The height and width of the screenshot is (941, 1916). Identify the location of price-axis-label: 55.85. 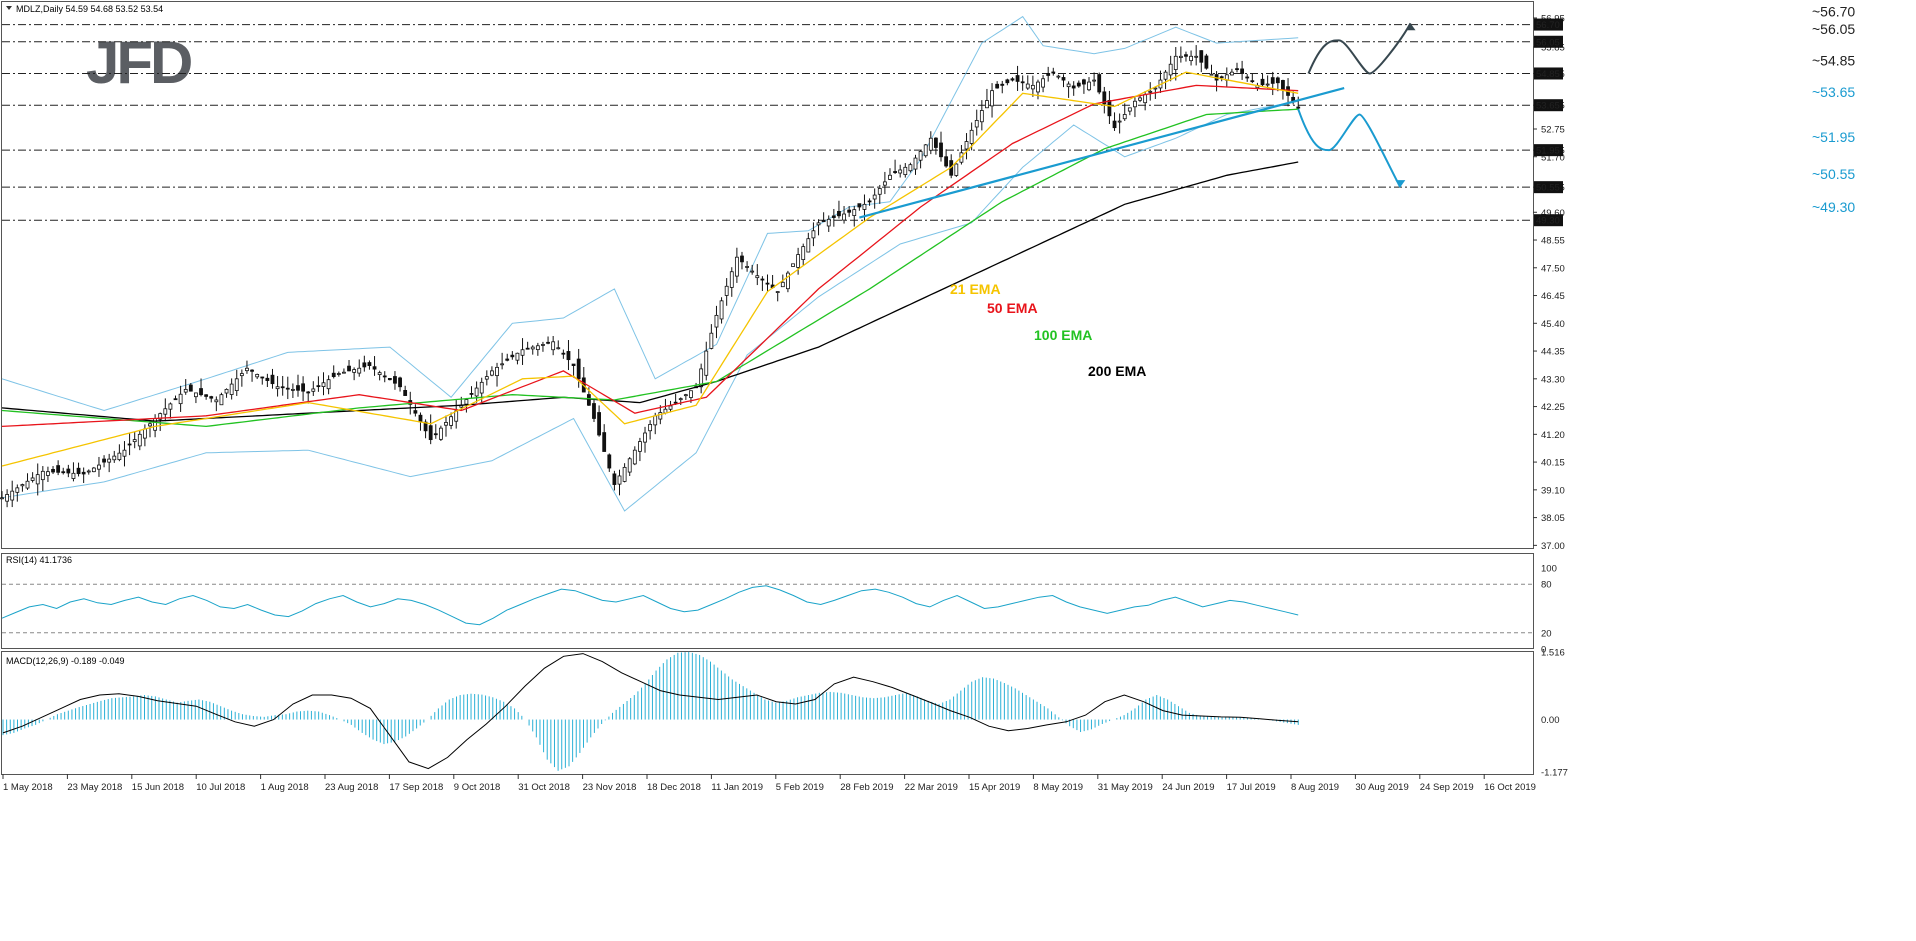
(1553, 48).